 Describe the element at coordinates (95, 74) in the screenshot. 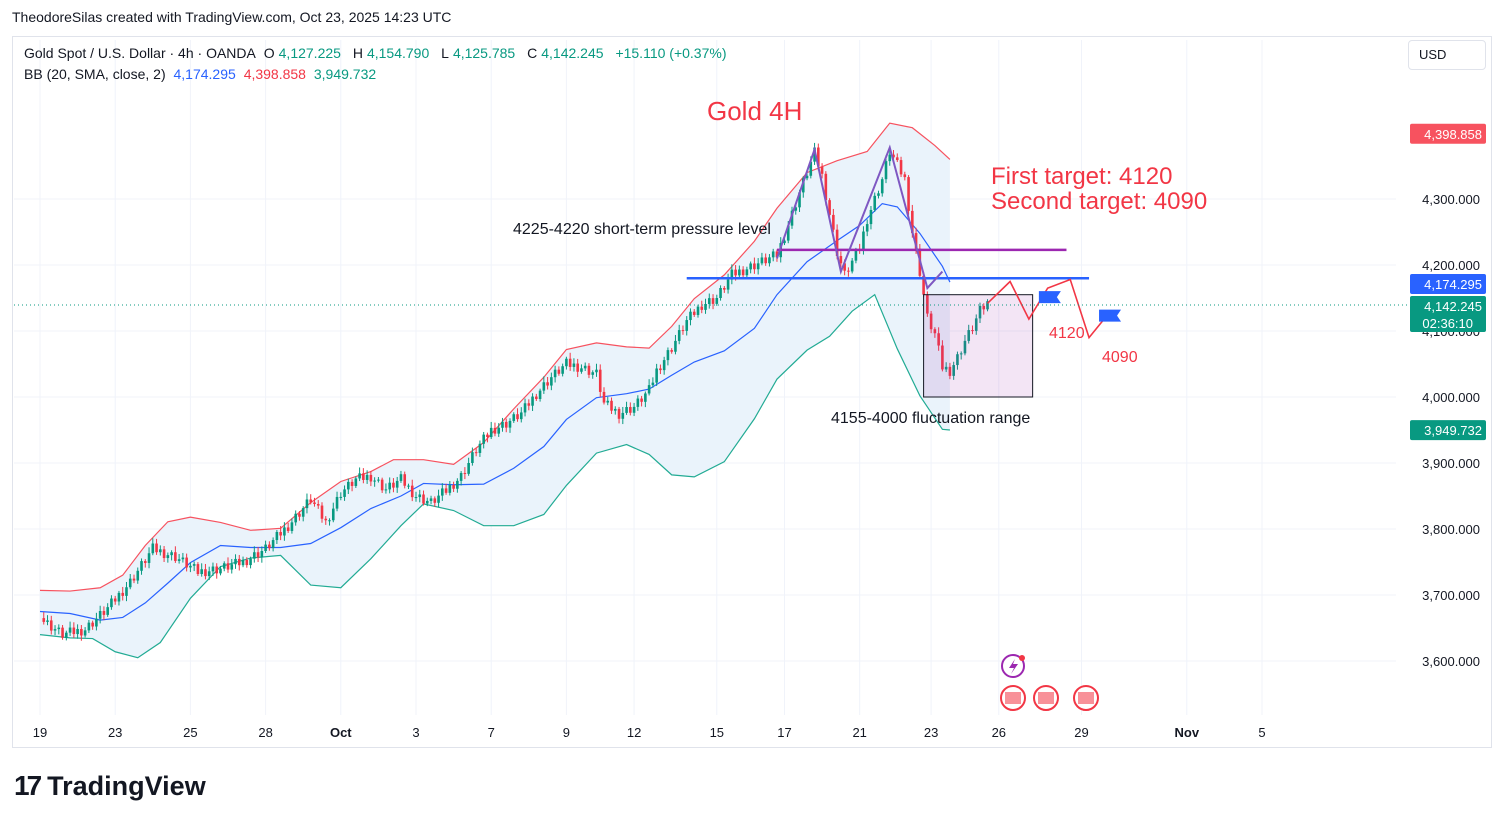

I see `indicator-name: BB (20, SMA, close, 2)` at that location.